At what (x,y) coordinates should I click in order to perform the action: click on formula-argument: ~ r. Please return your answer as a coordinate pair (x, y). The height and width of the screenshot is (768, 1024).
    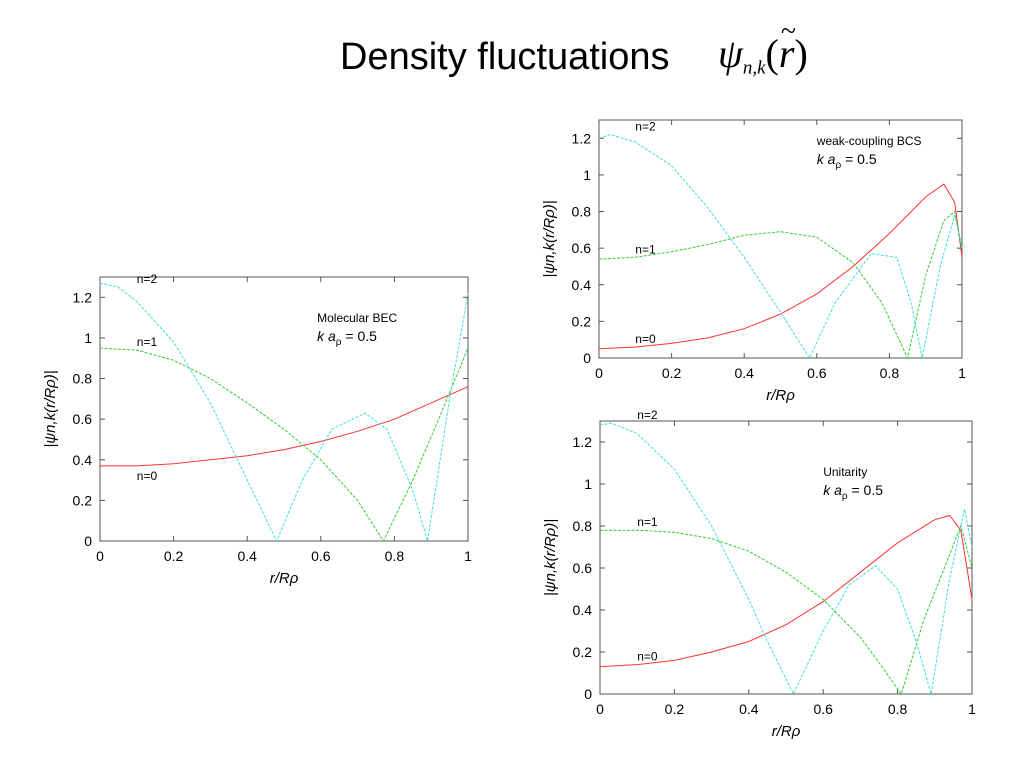
    Looking at the image, I should click on (787, 46).